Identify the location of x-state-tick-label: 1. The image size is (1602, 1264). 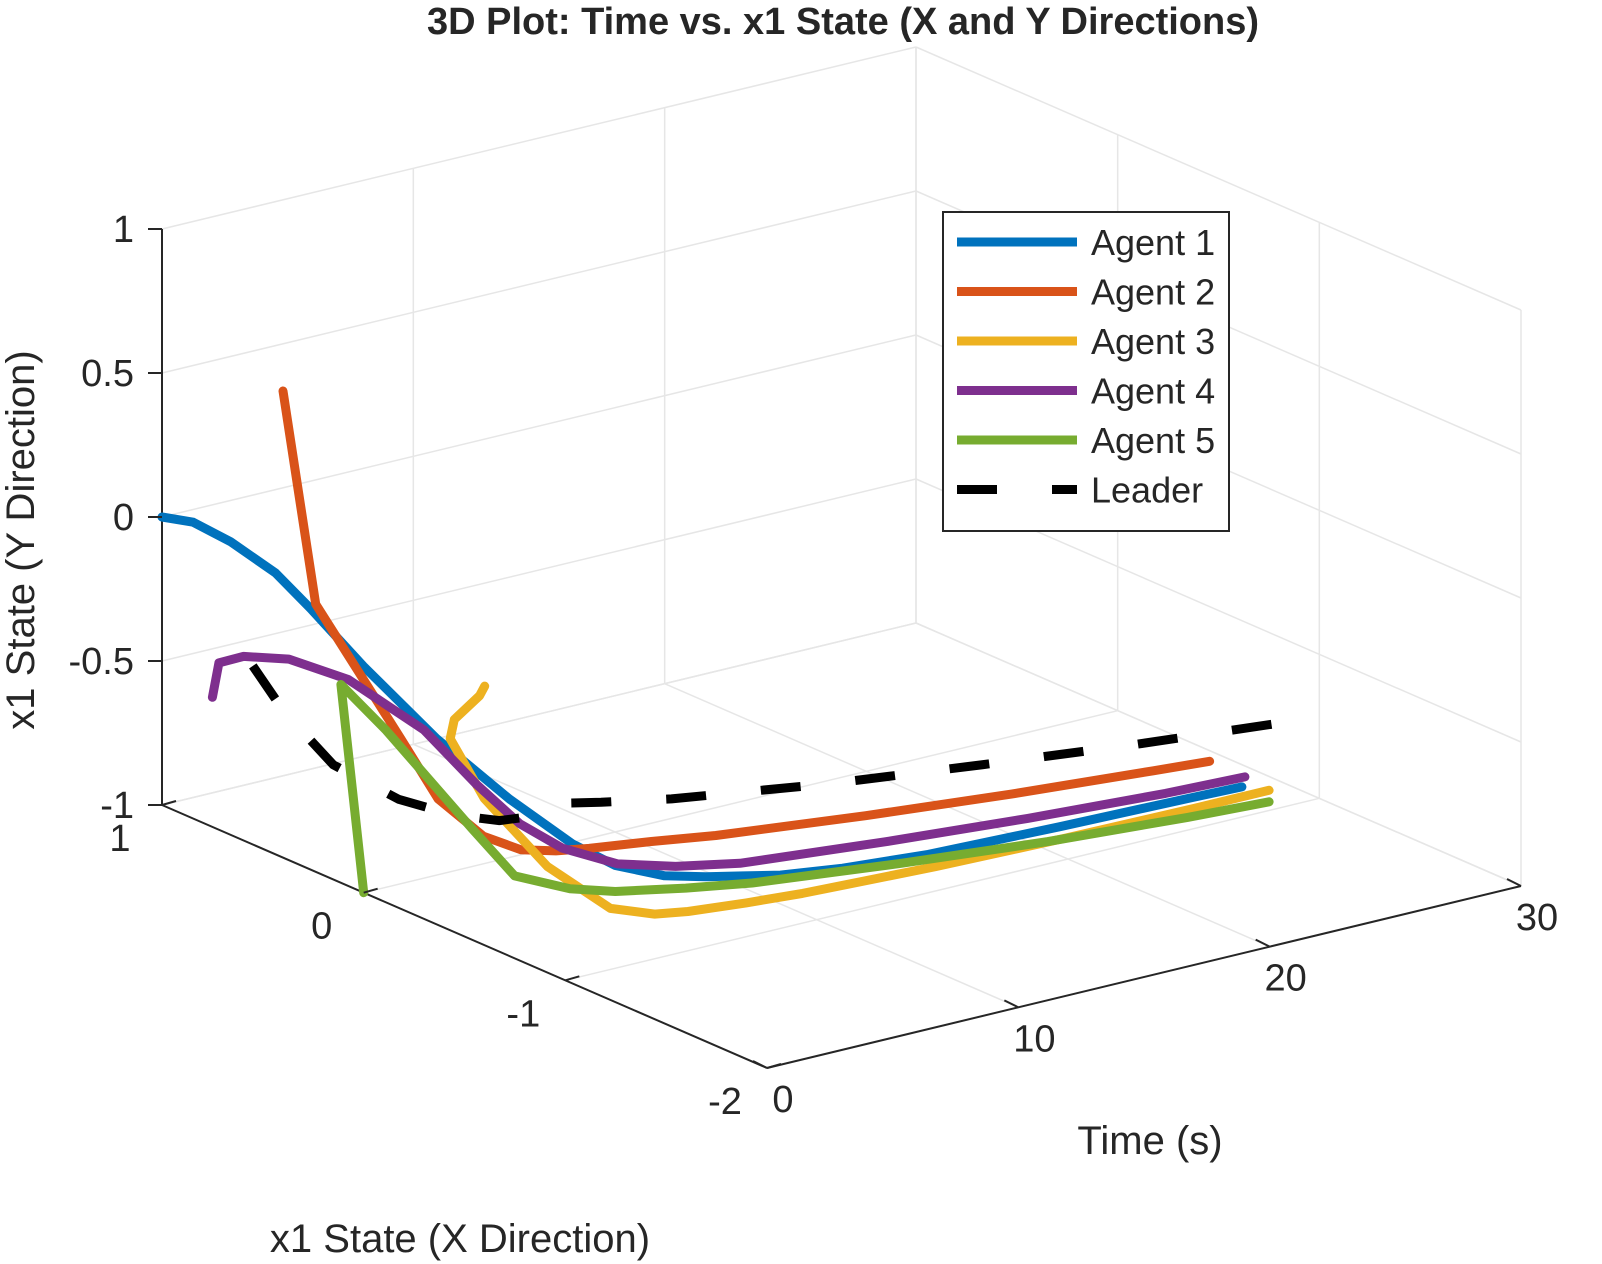
(119, 839).